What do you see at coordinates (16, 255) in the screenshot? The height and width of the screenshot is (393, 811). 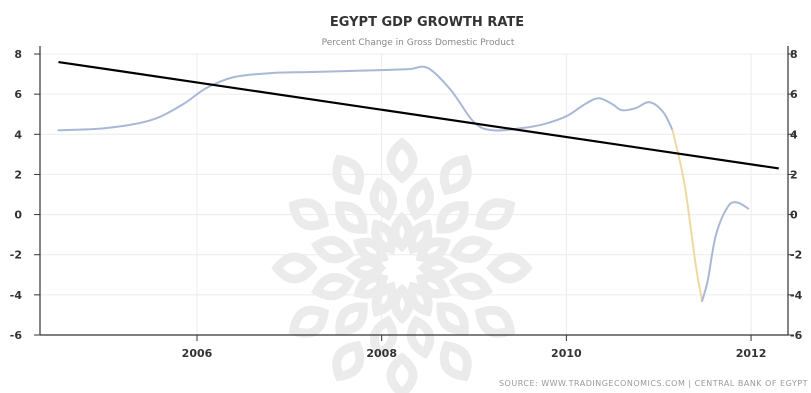 I see `y-tick-label-left: -2` at bounding box center [16, 255].